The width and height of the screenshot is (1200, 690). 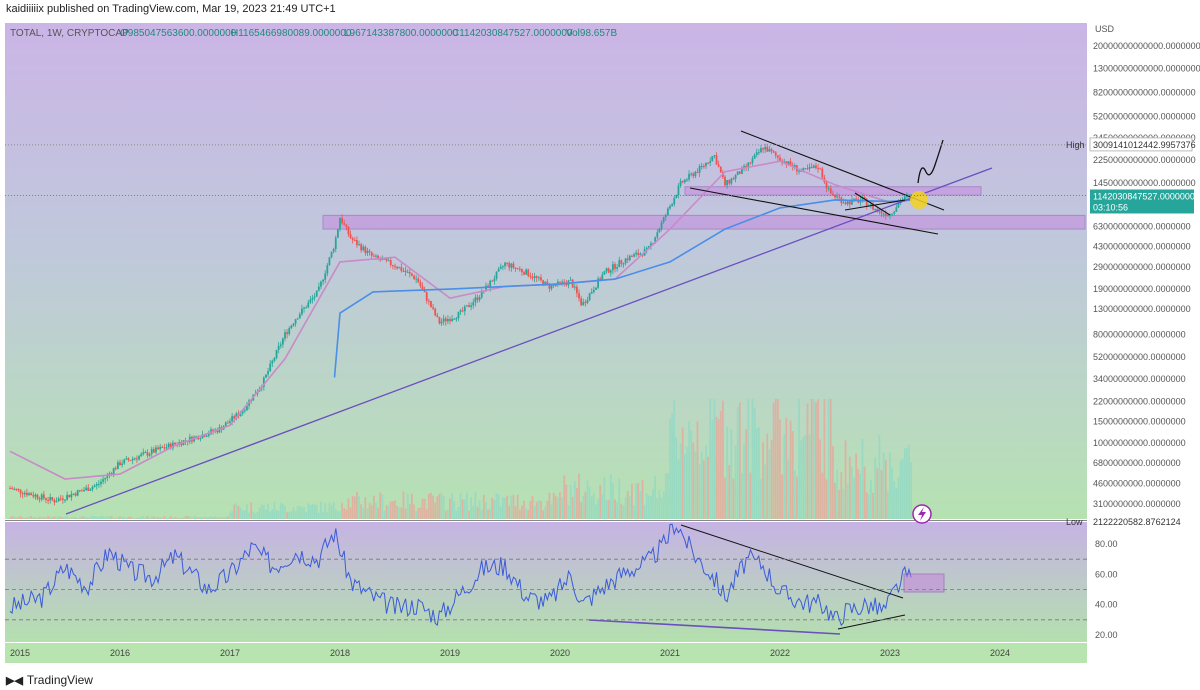 What do you see at coordinates (230, 653) in the screenshot?
I see `time-tick-label: 2017` at bounding box center [230, 653].